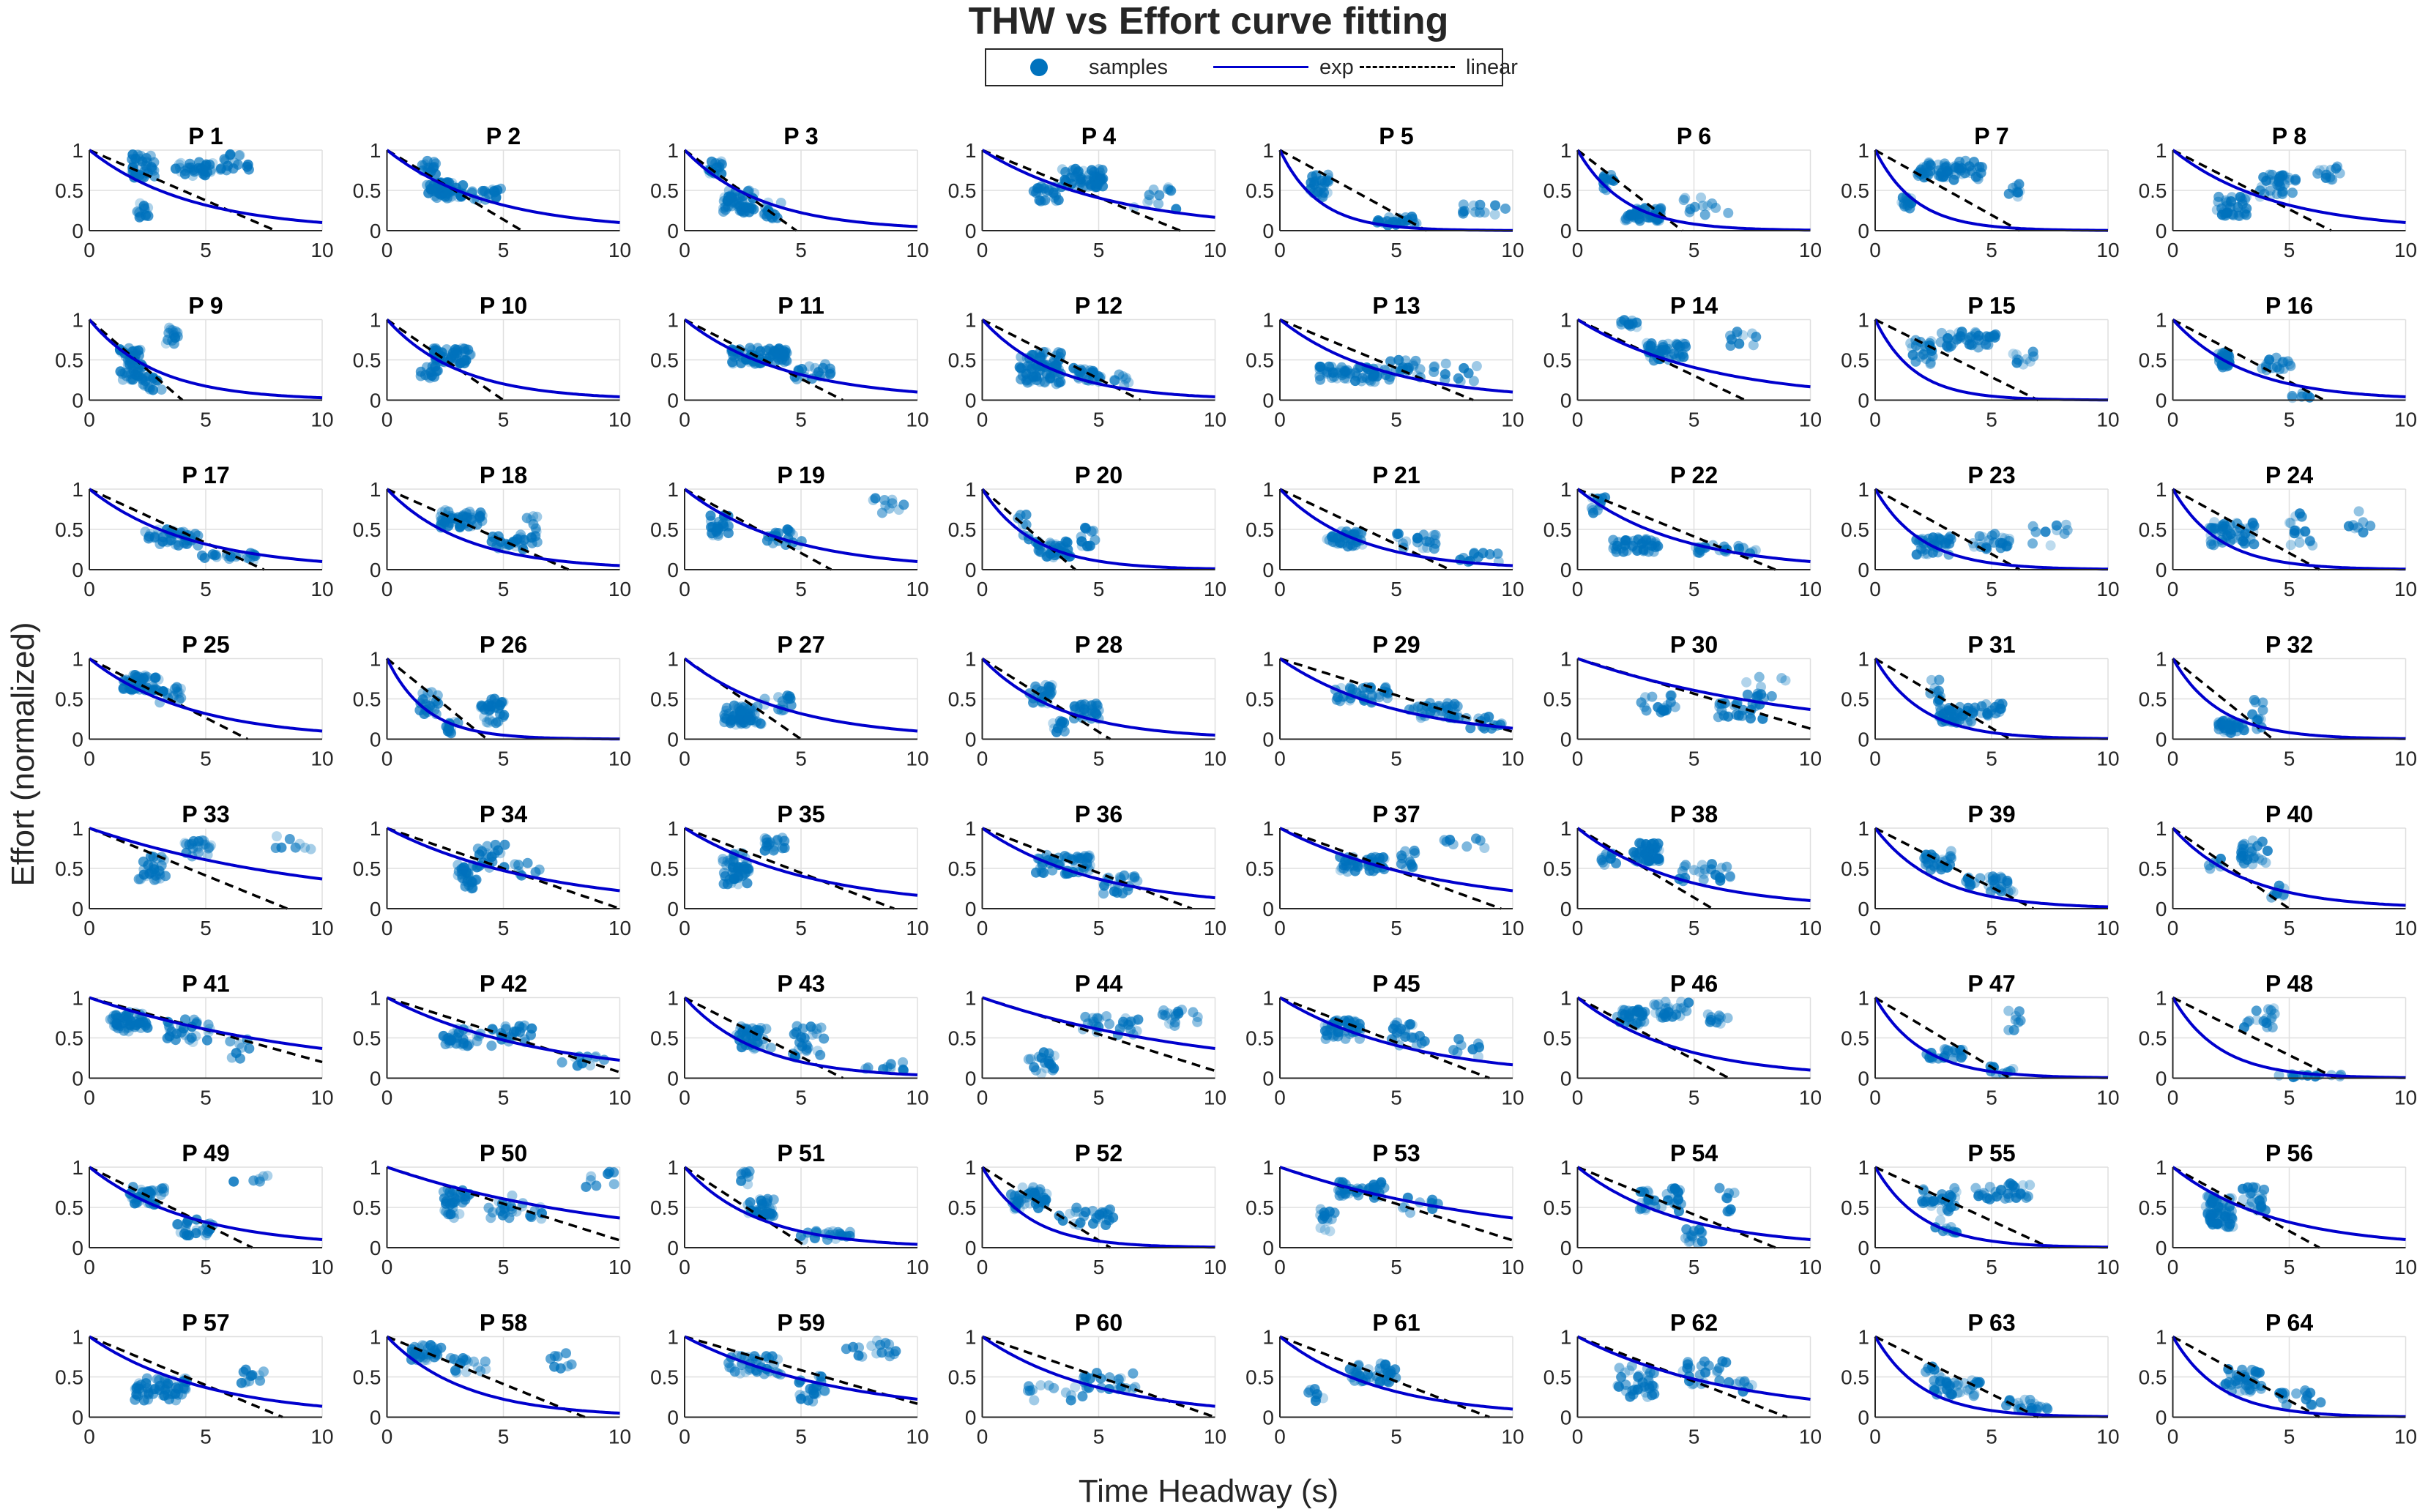  Describe the element at coordinates (800, 356) in the screenshot. I see `exp-fit-curve` at that location.